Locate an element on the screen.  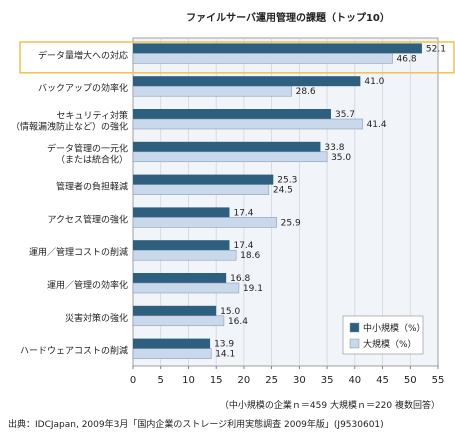
bar-value-label: 35.0 is located at coordinates (341, 158).